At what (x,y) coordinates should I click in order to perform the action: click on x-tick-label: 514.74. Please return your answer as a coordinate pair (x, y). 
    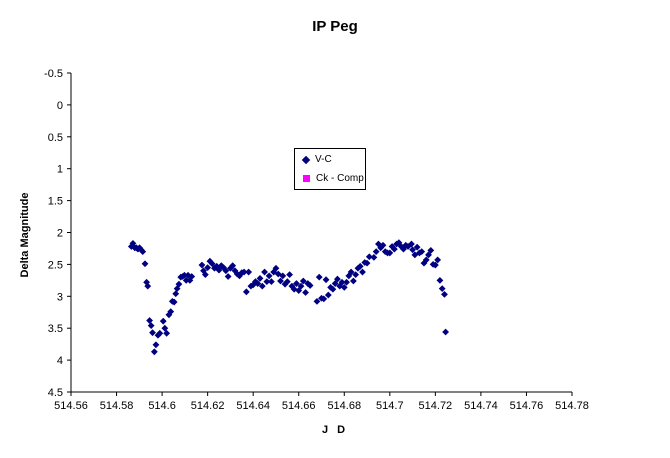
    Looking at the image, I should click on (481, 406).